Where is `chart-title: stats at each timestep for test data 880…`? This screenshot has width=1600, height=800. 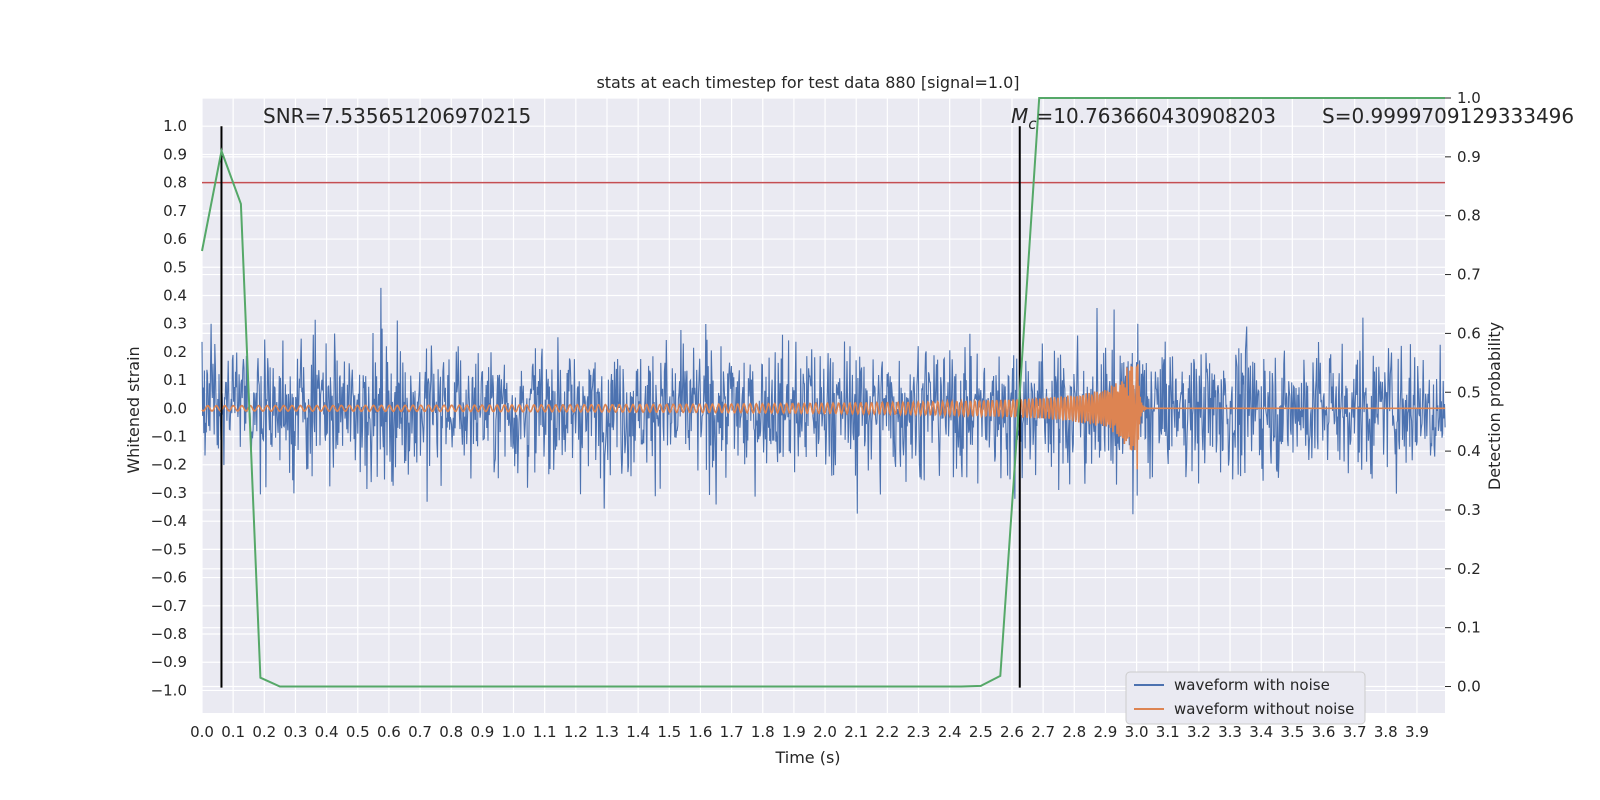
chart-title: stats at each timestep for test data 880… is located at coordinates (807, 82).